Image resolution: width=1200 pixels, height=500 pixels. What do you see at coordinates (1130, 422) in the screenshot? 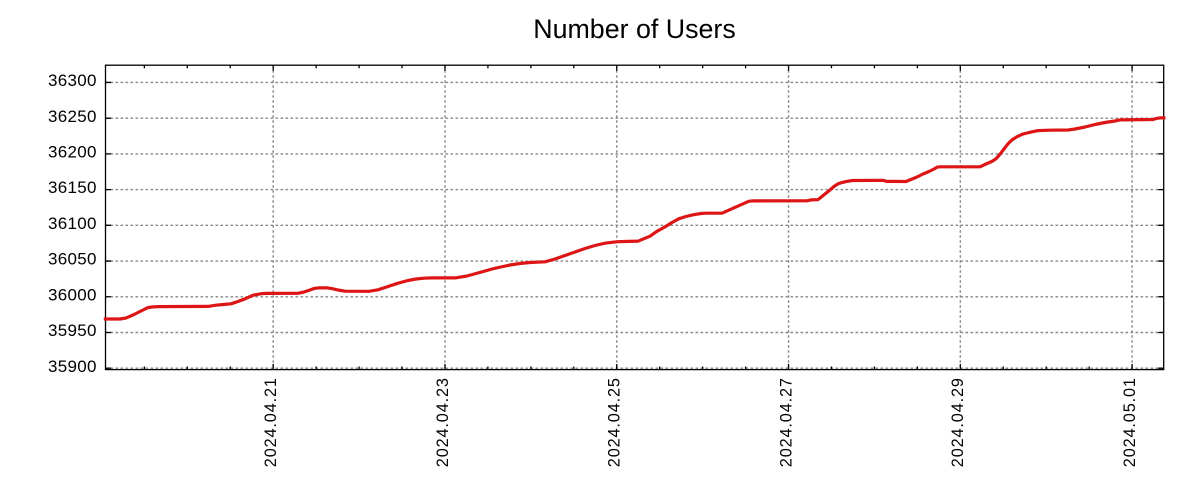
I see `svg-text: 2024.05.01` at bounding box center [1130, 422].